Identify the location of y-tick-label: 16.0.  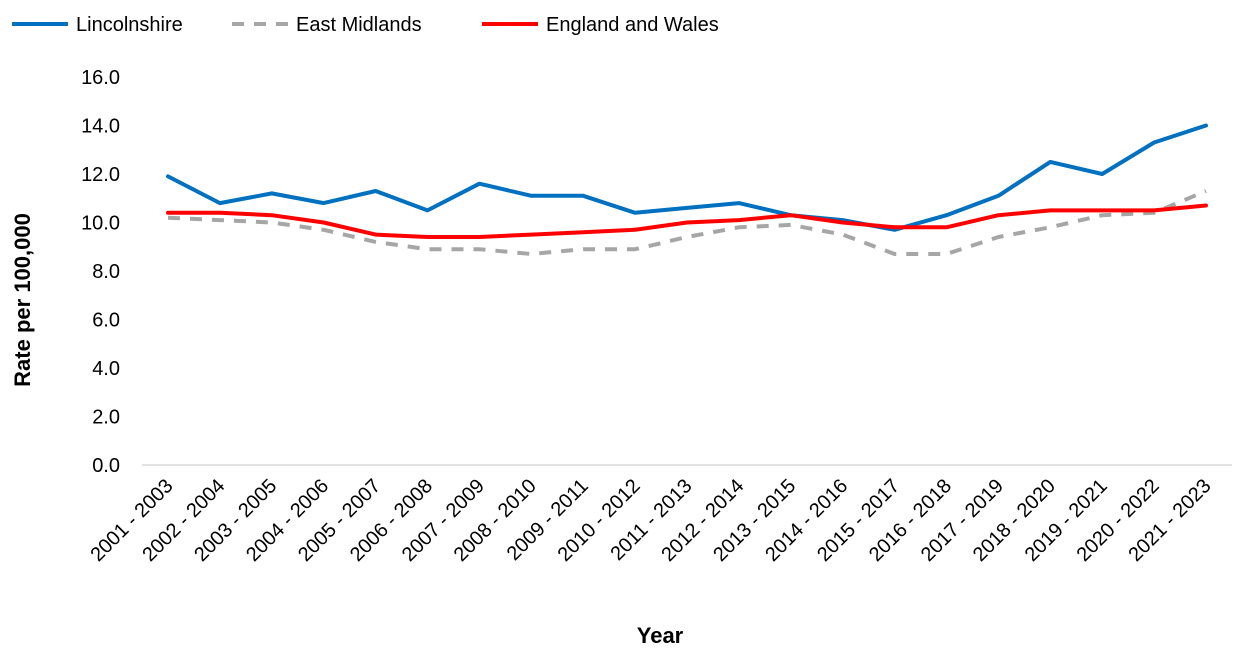
(100, 78).